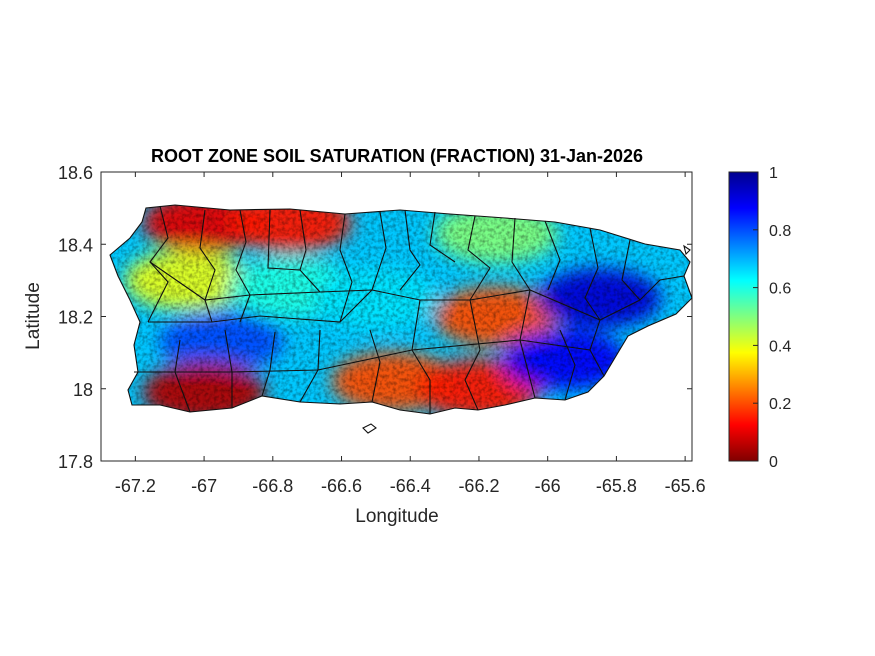 The height and width of the screenshot is (656, 875). What do you see at coordinates (780, 289) in the screenshot?
I see `colorbar-tick-label: 0.6` at bounding box center [780, 289].